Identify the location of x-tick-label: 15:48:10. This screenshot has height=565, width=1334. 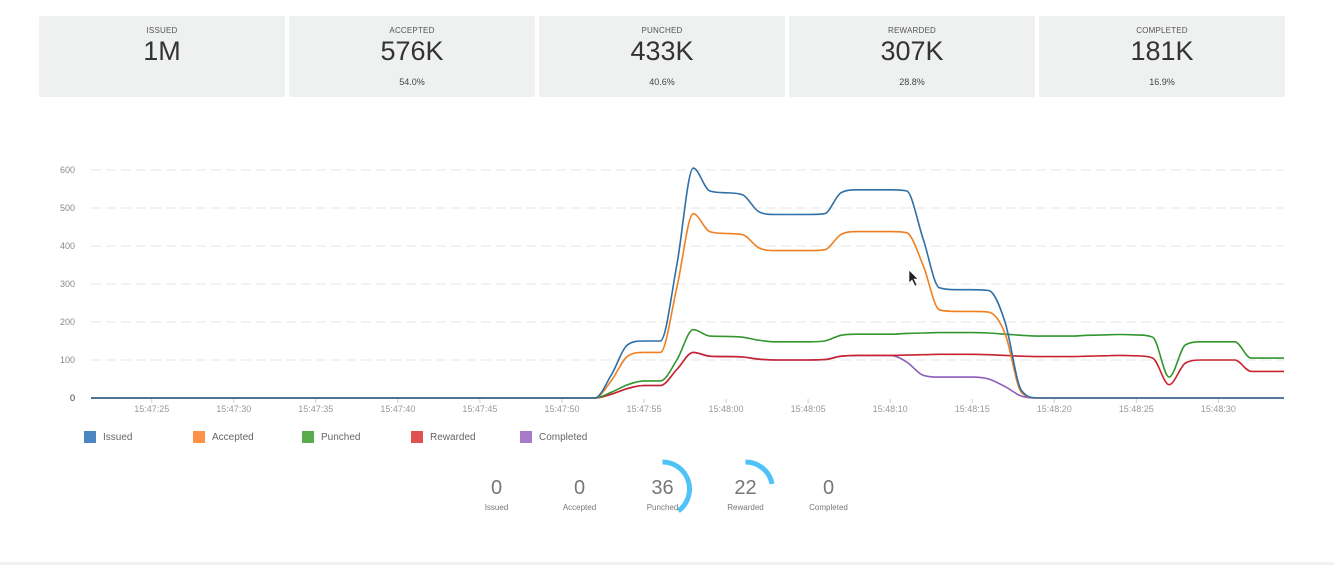
(890, 409).